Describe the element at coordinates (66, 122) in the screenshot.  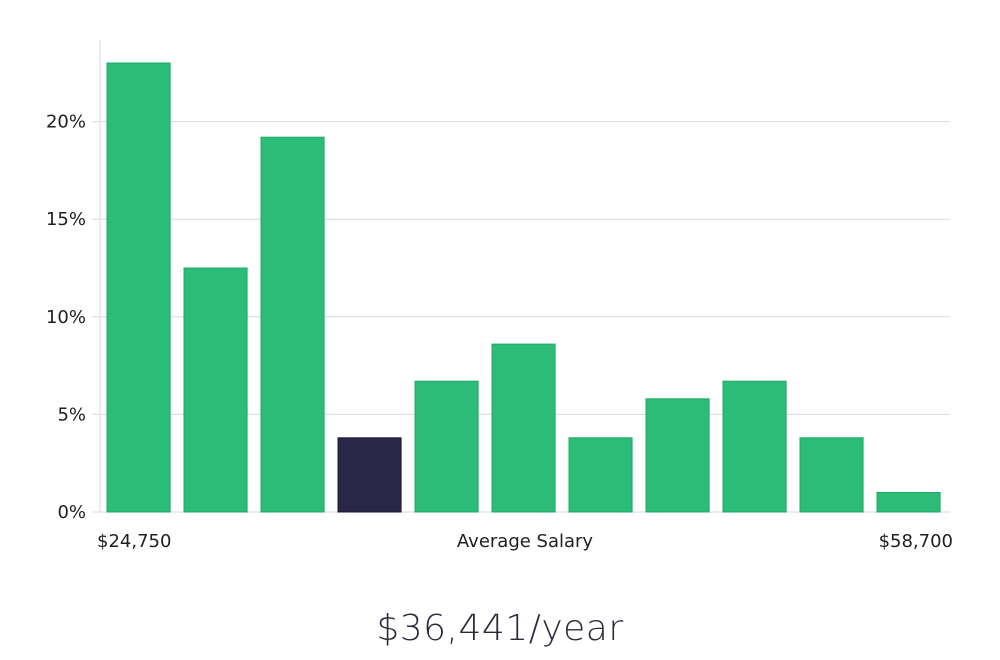
I see `y-tick-label: 20%` at that location.